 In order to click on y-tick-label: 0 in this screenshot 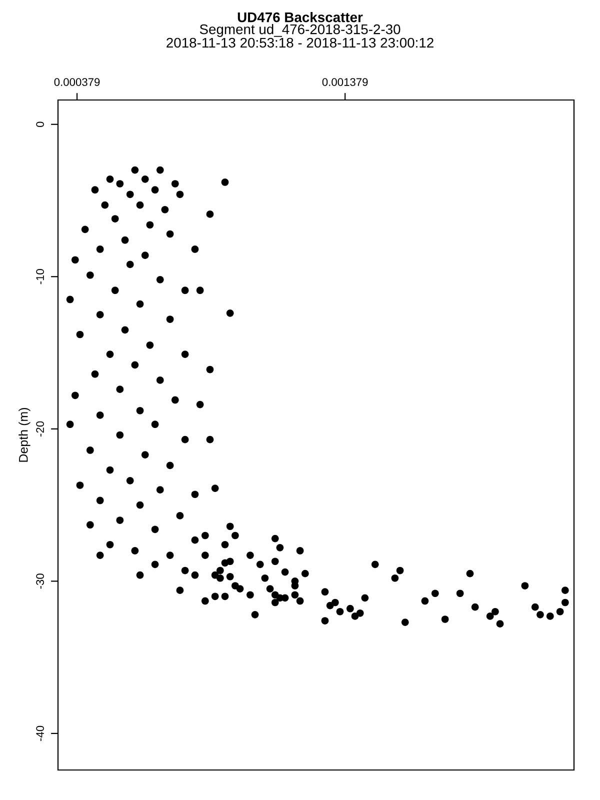, I will do `click(40, 125)`.